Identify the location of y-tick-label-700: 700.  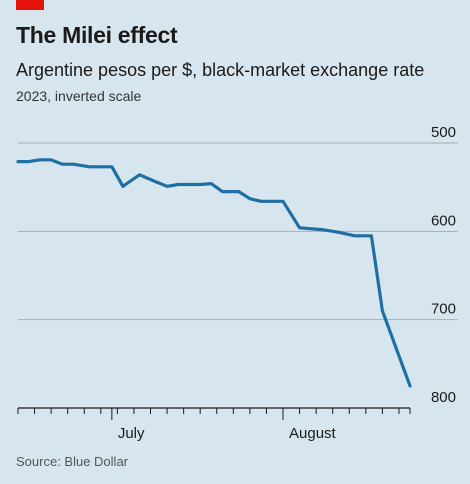
(443, 309).